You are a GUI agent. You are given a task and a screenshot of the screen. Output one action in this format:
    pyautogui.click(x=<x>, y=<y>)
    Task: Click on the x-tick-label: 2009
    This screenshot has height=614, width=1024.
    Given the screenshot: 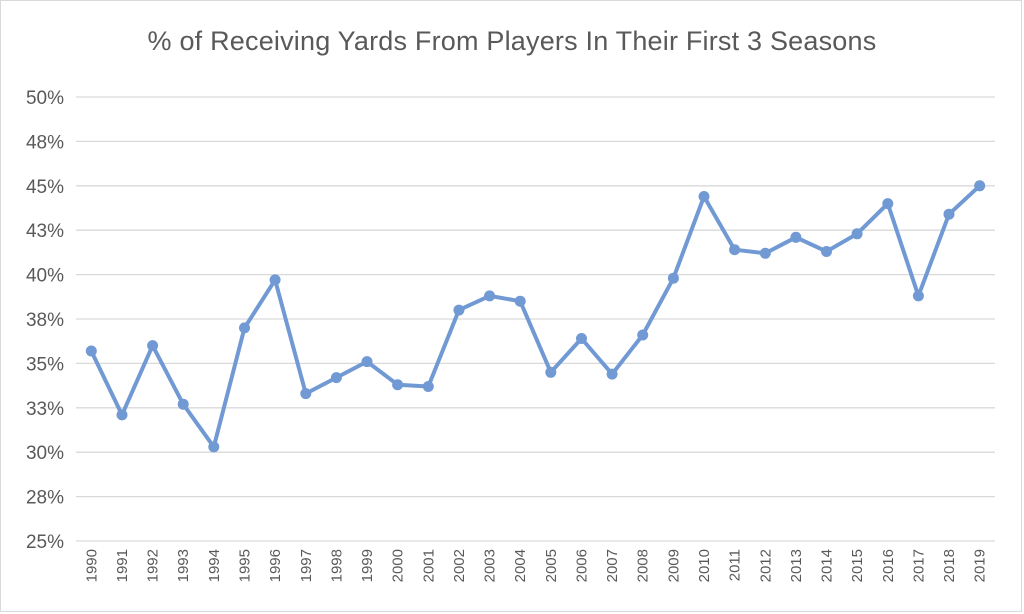 What is the action you would take?
    pyautogui.click(x=673, y=565)
    